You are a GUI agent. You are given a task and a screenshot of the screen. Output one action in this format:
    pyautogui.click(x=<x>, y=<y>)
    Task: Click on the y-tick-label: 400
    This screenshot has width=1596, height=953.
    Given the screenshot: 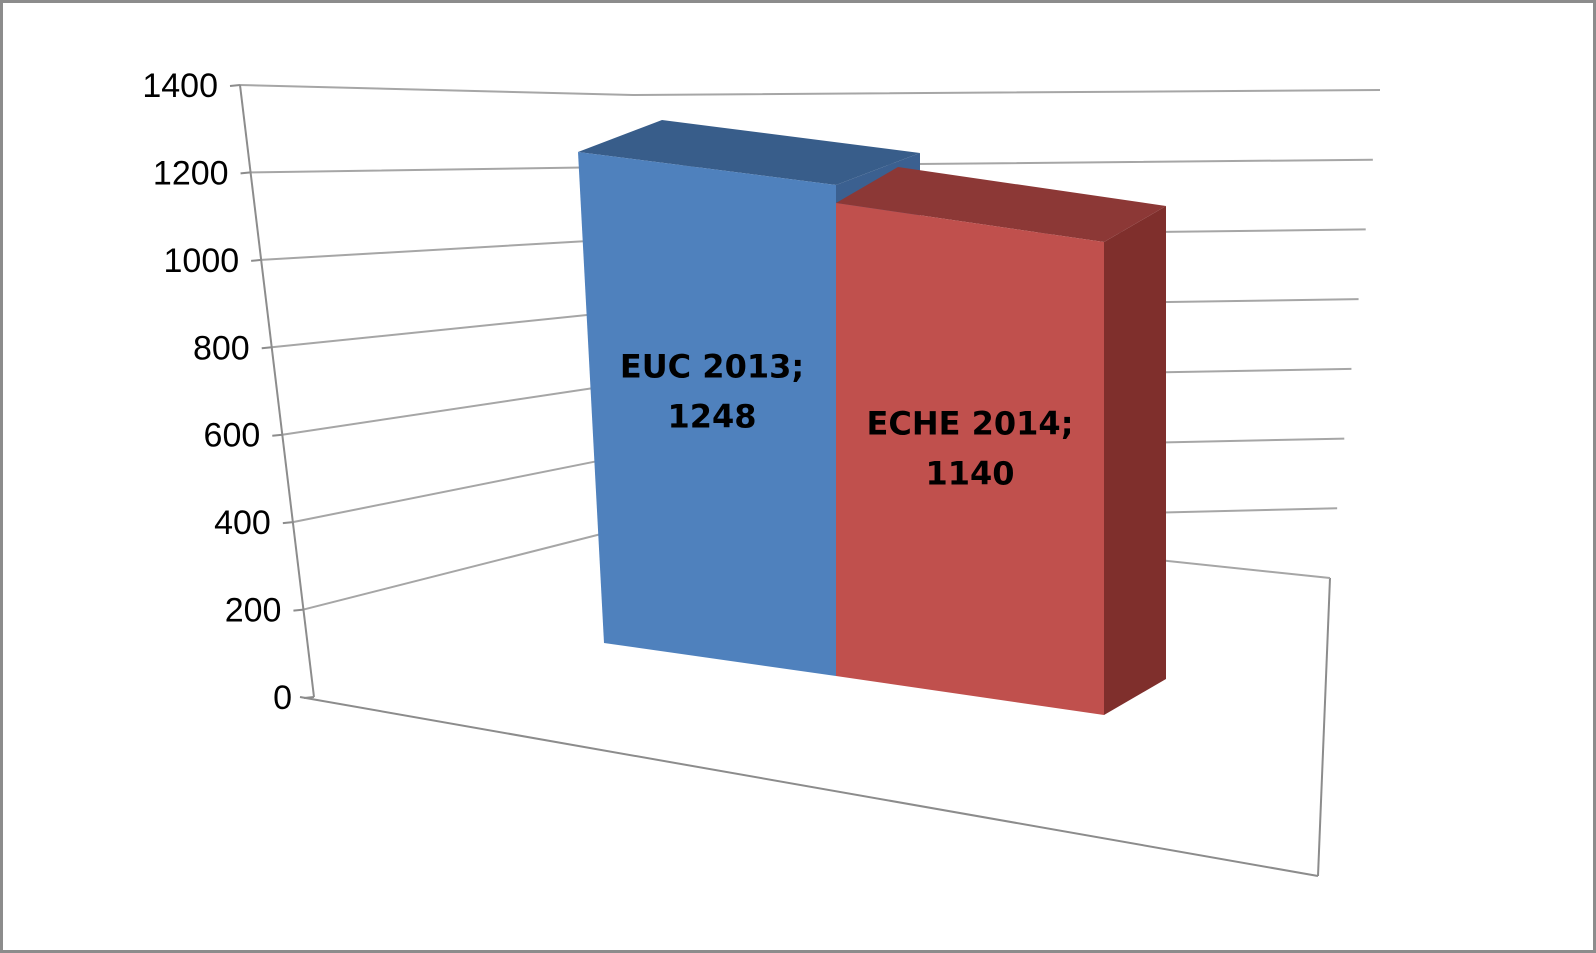 What is the action you would take?
    pyautogui.click(x=242, y=523)
    